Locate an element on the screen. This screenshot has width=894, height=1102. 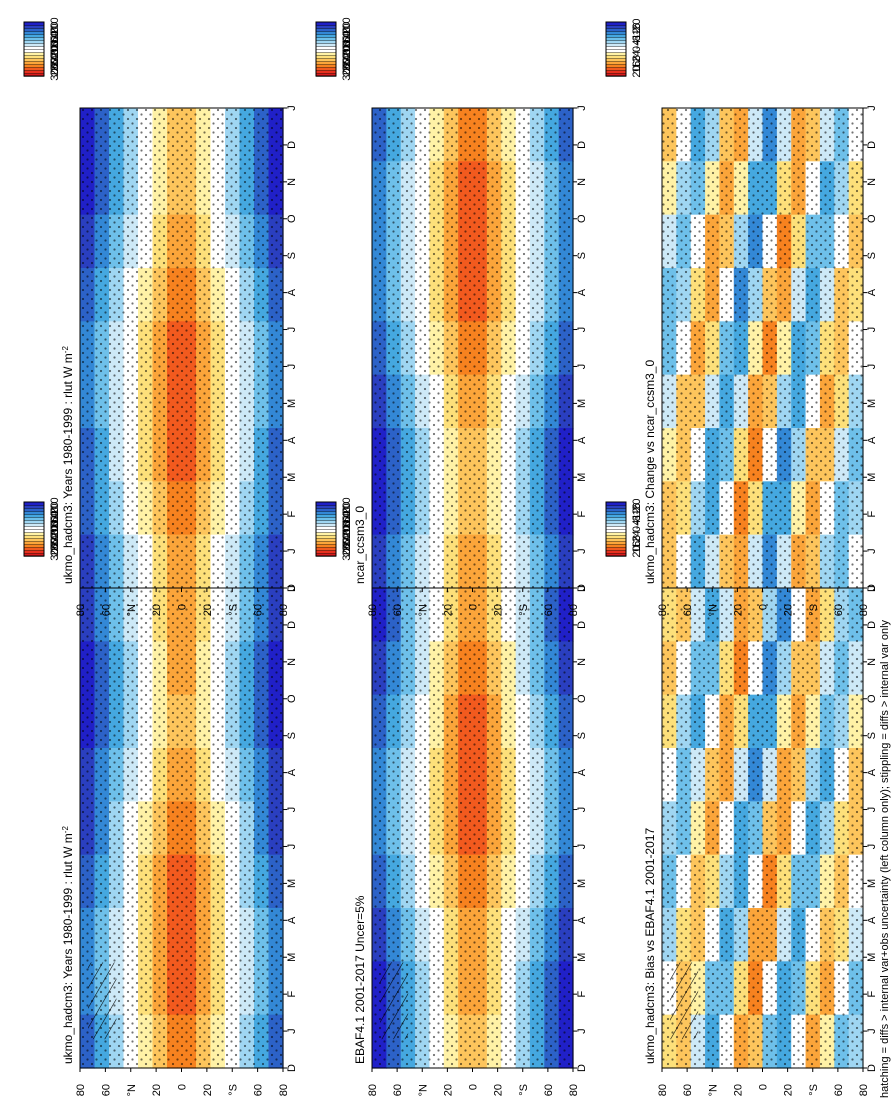
colorbar-tick-label: -20 is located at coordinates (637, 27).